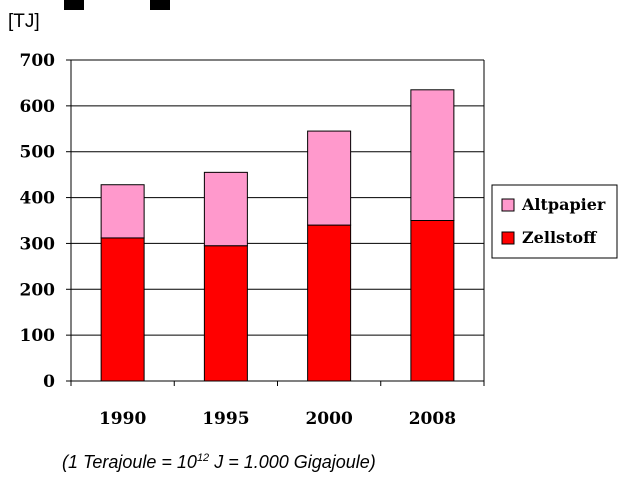  Describe the element at coordinates (432, 155) in the screenshot. I see `bar-altpapier-2008` at that location.